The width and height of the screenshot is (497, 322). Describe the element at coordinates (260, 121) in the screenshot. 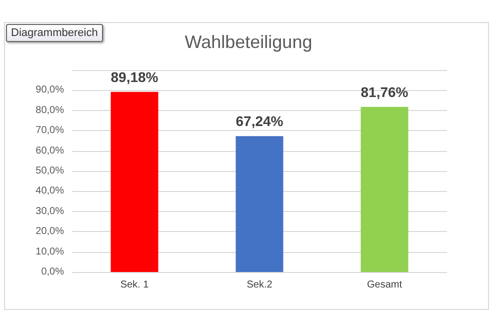

I see `data-label: 67,24%` at that location.